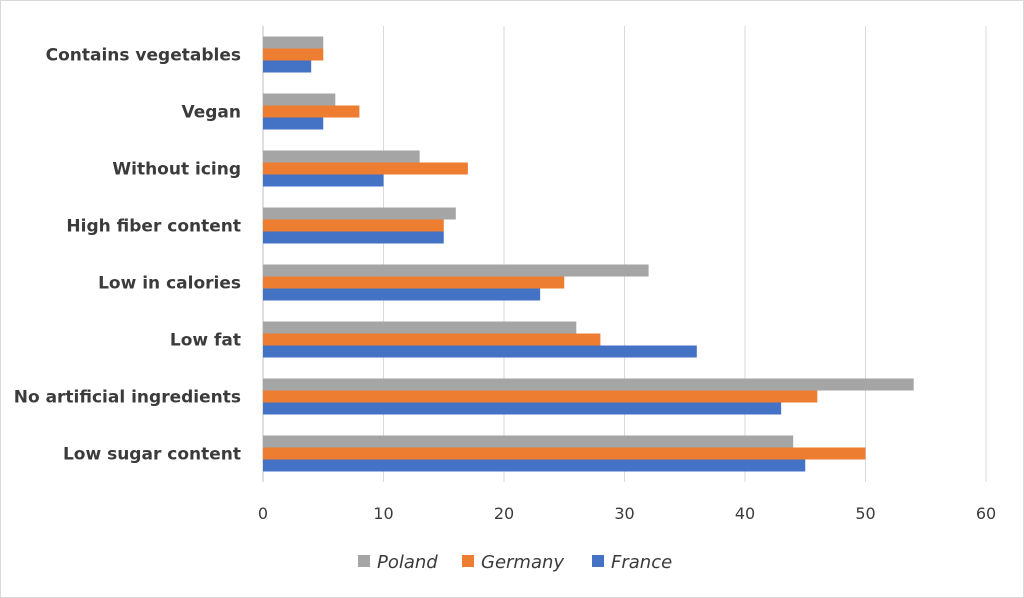 The image size is (1024, 598). I want to click on x-tick-label: 10, so click(383, 513).